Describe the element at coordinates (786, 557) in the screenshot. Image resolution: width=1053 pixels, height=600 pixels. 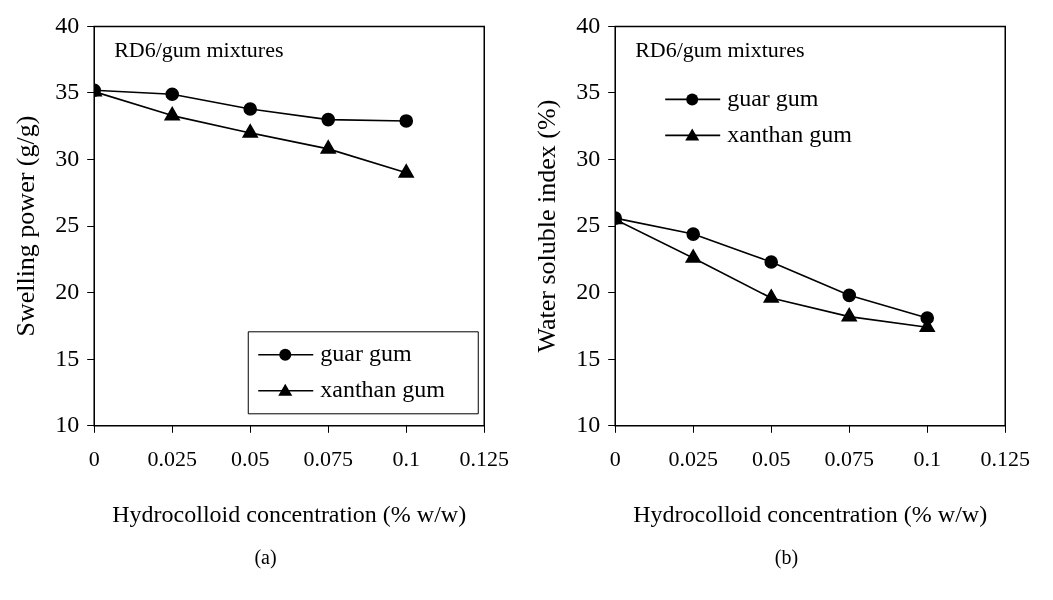
I see `text: (b)` at that location.